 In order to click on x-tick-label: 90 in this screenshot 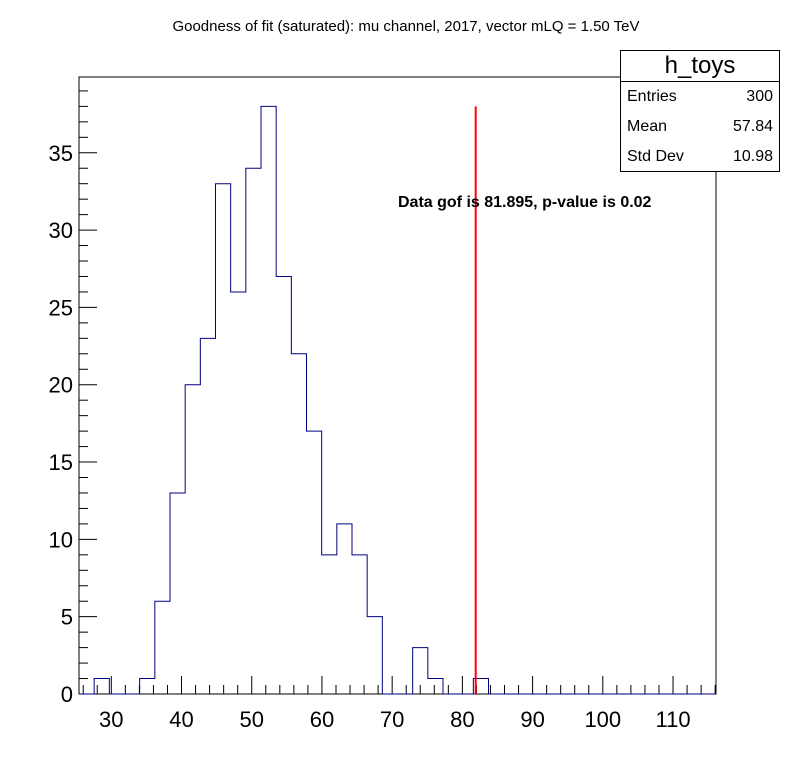, I will do `click(532, 719)`.